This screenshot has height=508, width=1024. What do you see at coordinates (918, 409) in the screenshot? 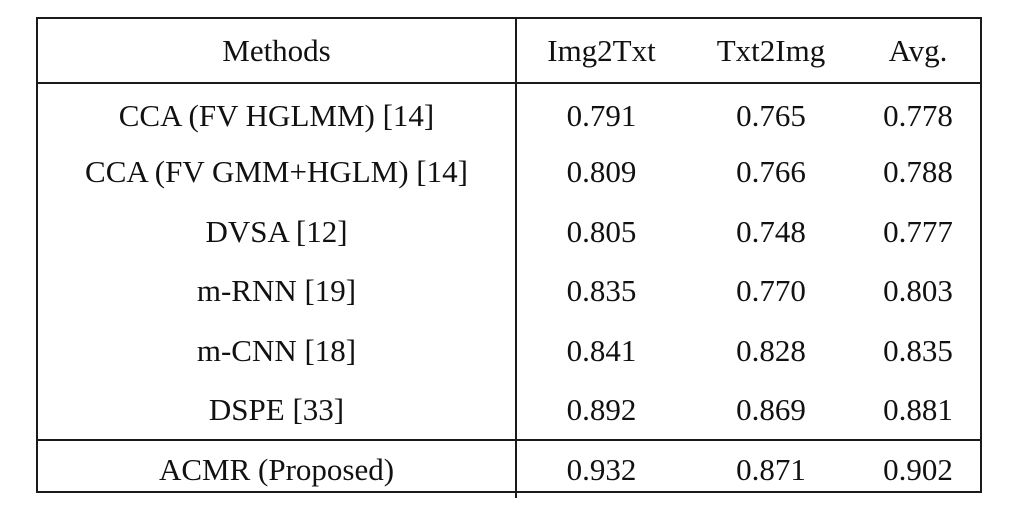
I see `avg-cell: 0.881` at bounding box center [918, 409].